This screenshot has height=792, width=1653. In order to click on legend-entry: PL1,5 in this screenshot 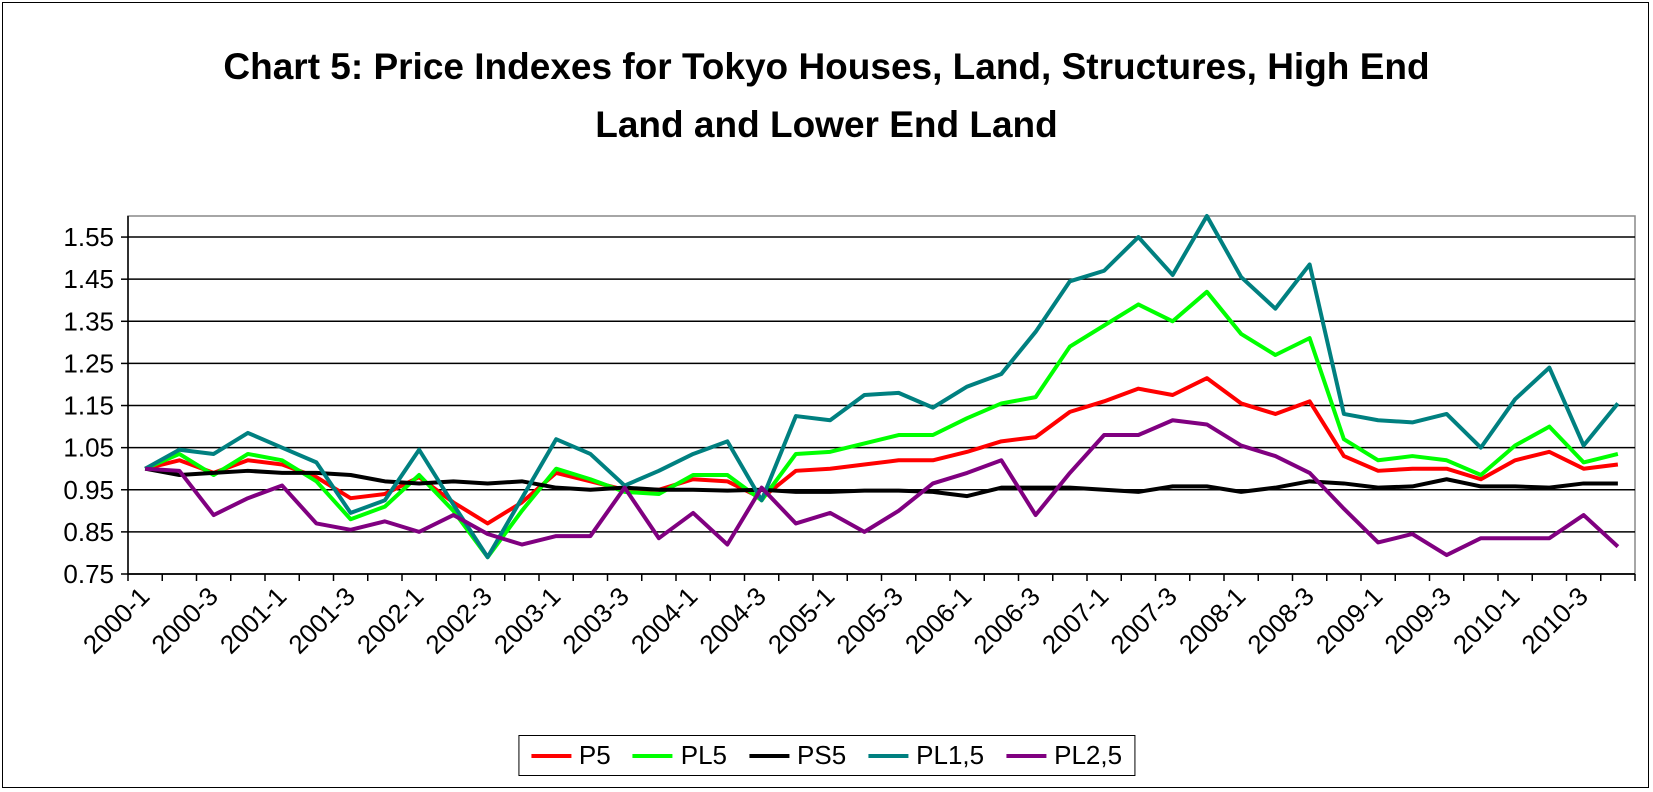, I will do `click(926, 755)`.